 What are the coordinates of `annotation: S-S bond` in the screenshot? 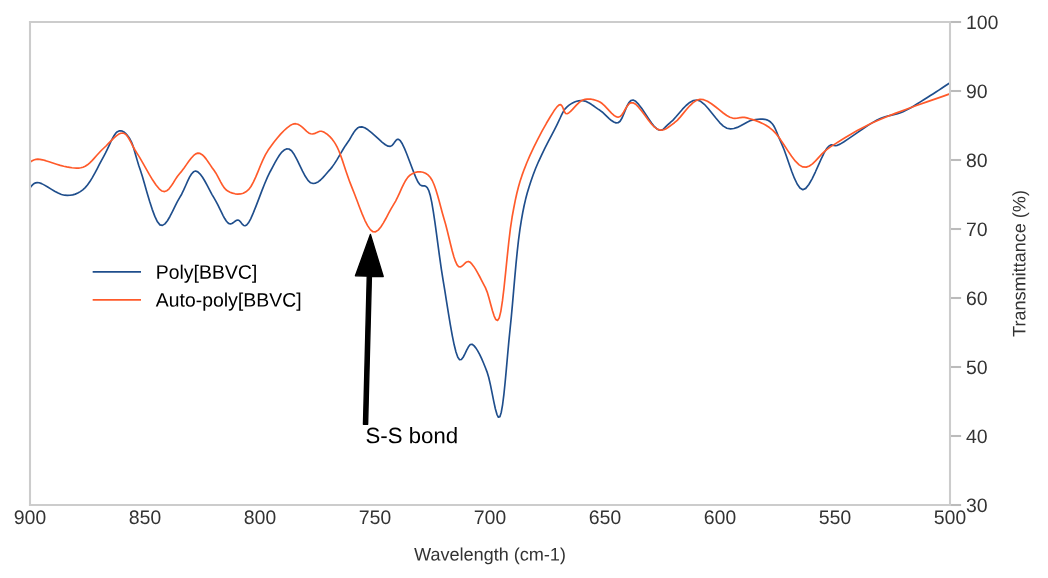 It's located at (411, 435).